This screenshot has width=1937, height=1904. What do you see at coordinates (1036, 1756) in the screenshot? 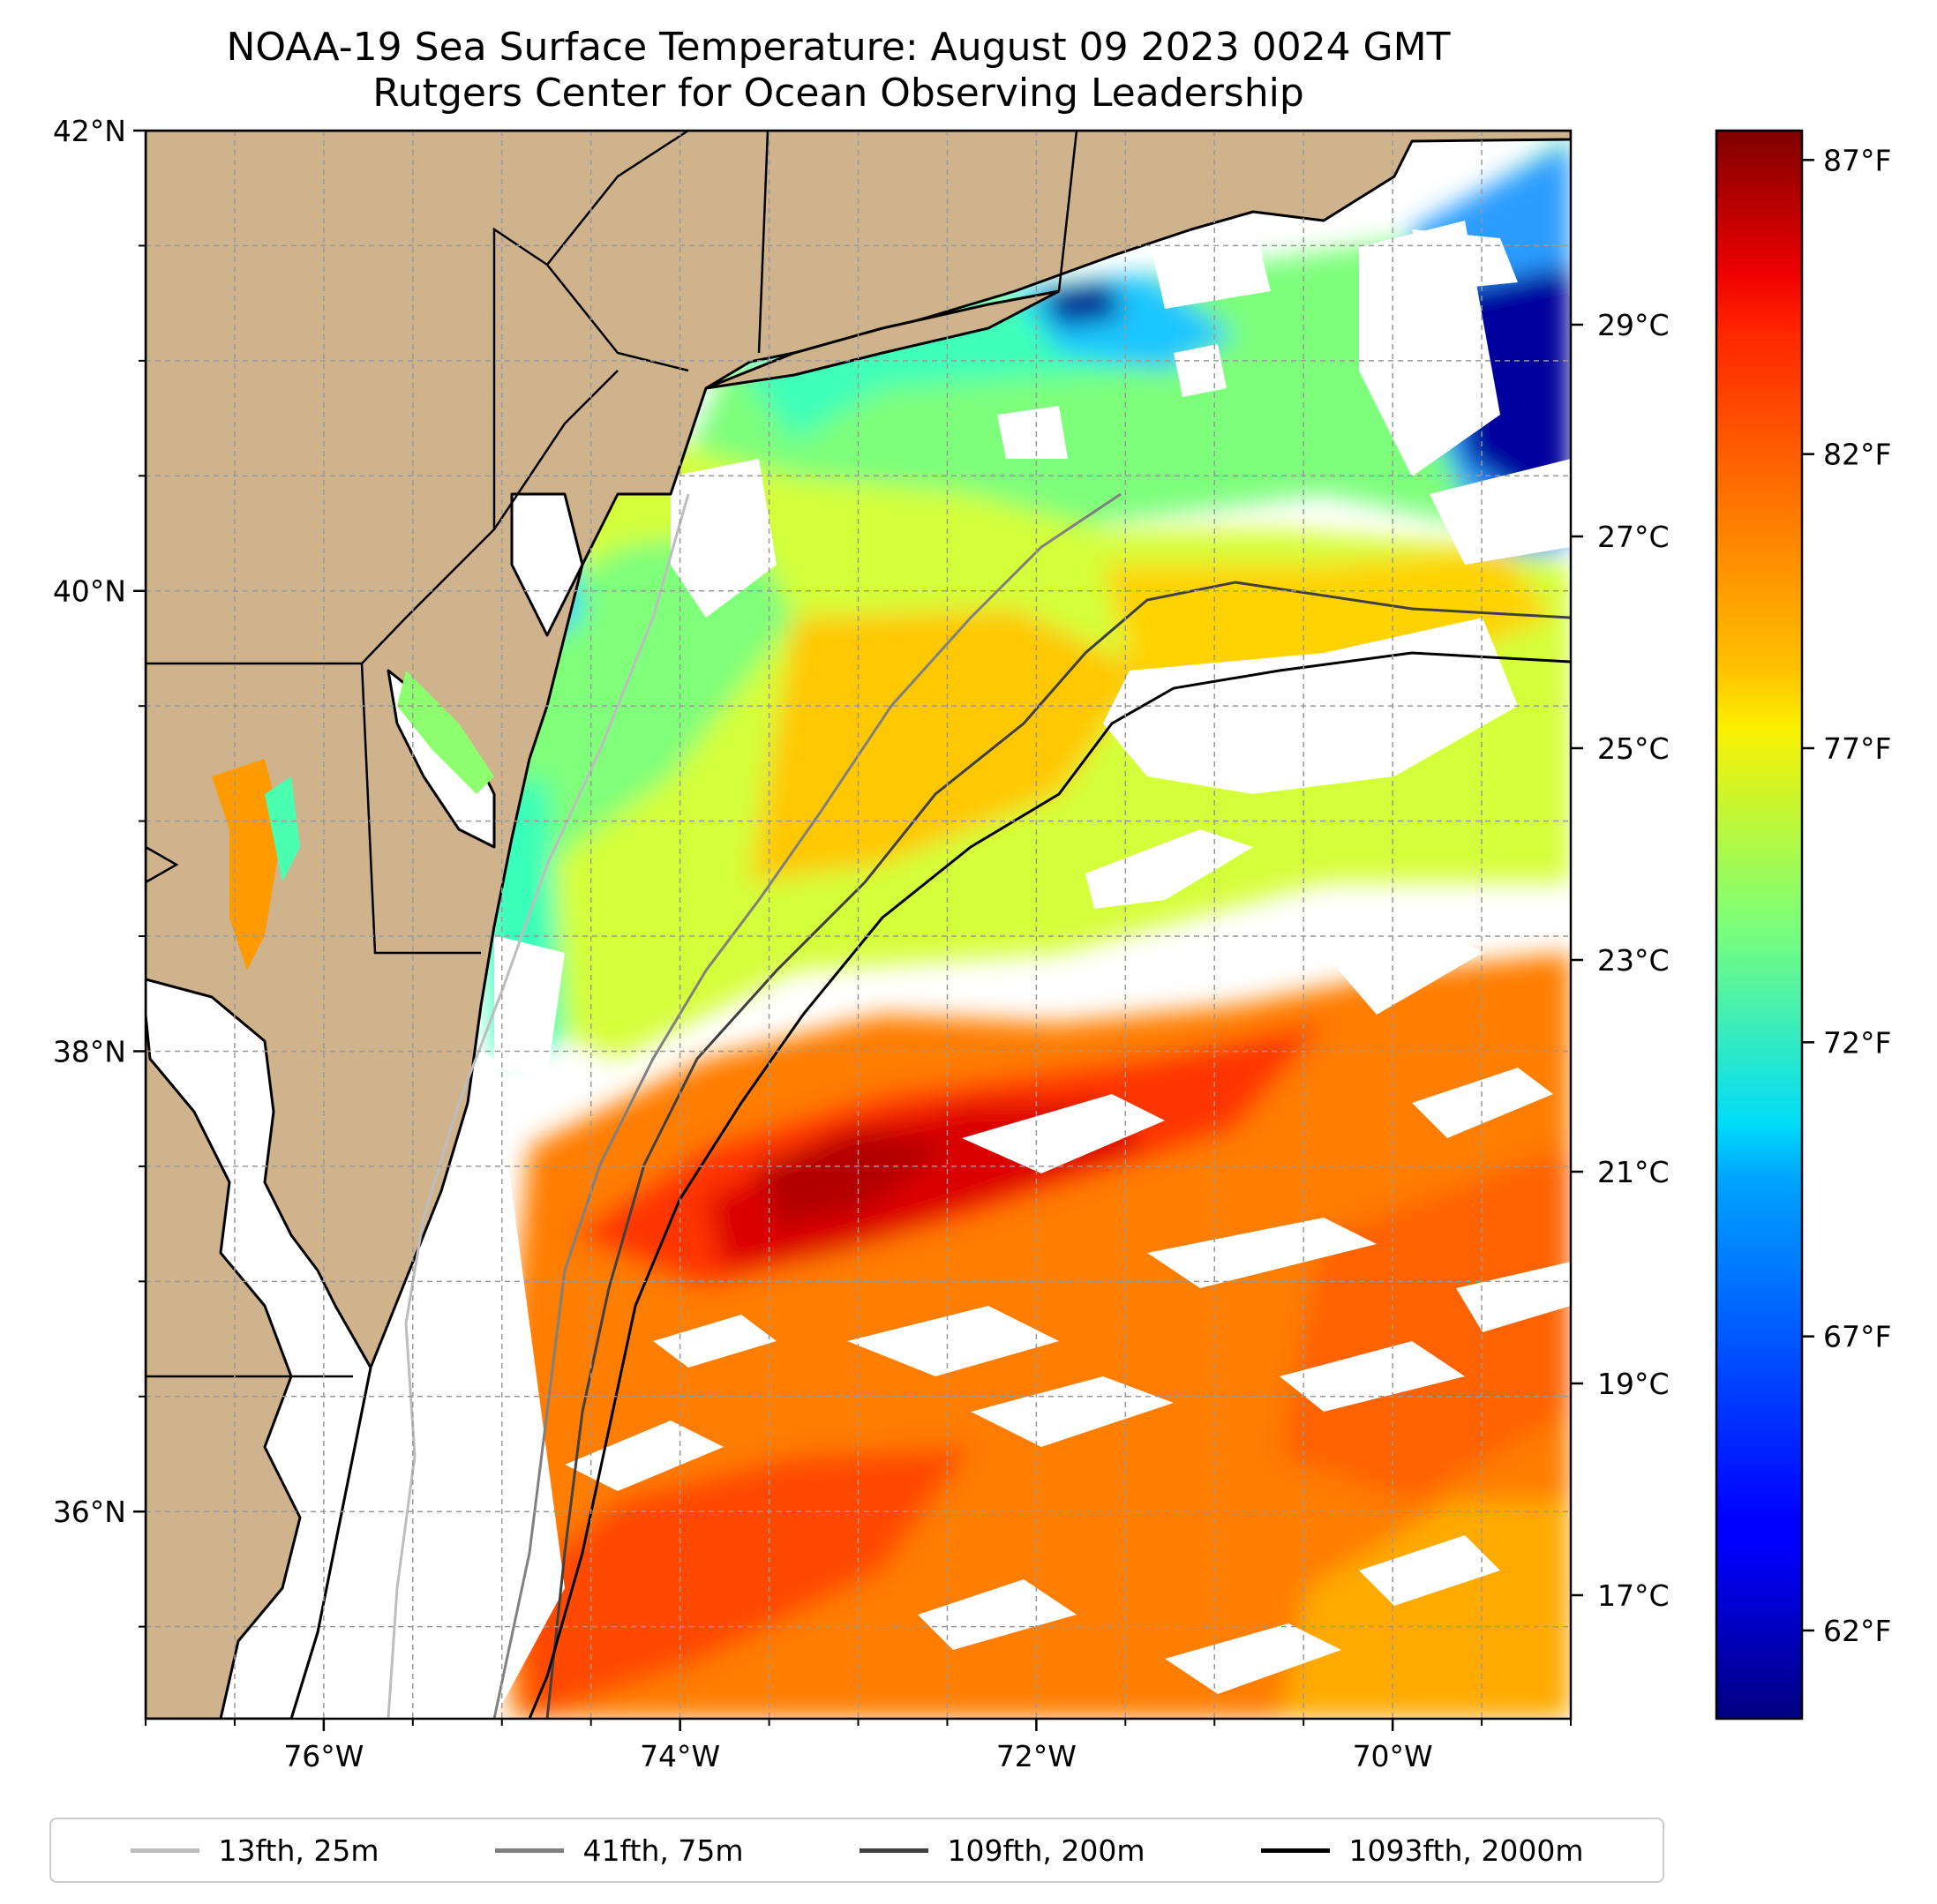
I see `lon-tick-label: 72°W` at bounding box center [1036, 1756].